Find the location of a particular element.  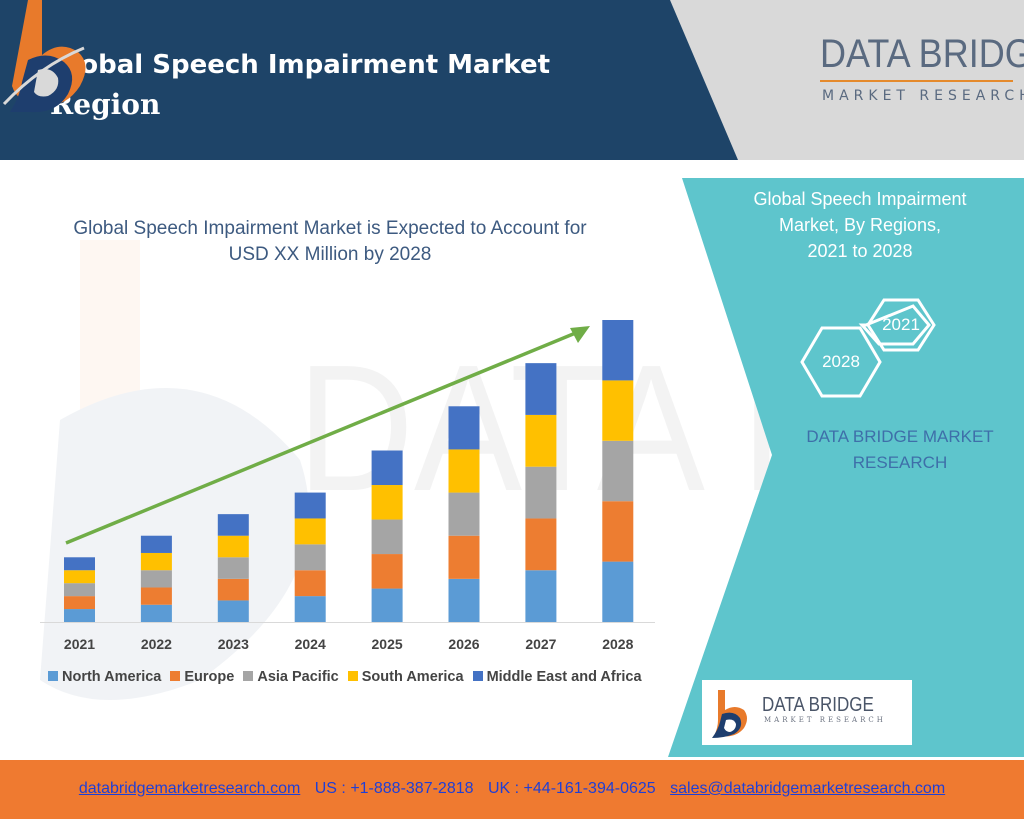

bottom-logo-tagline: MARKET RESEARCH is located at coordinates (825, 720).